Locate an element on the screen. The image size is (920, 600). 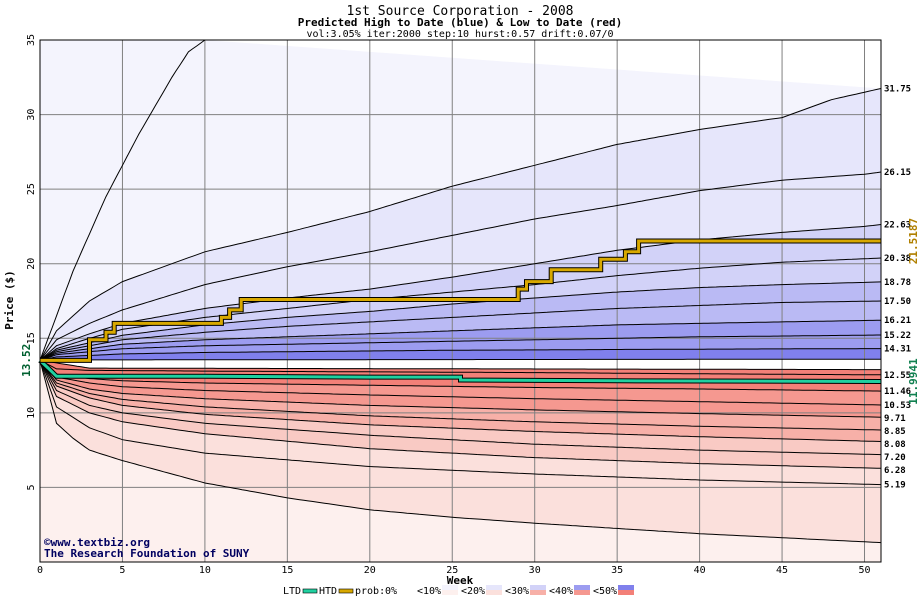
y-axis-label: Price ($) is located at coordinates (9, 300).